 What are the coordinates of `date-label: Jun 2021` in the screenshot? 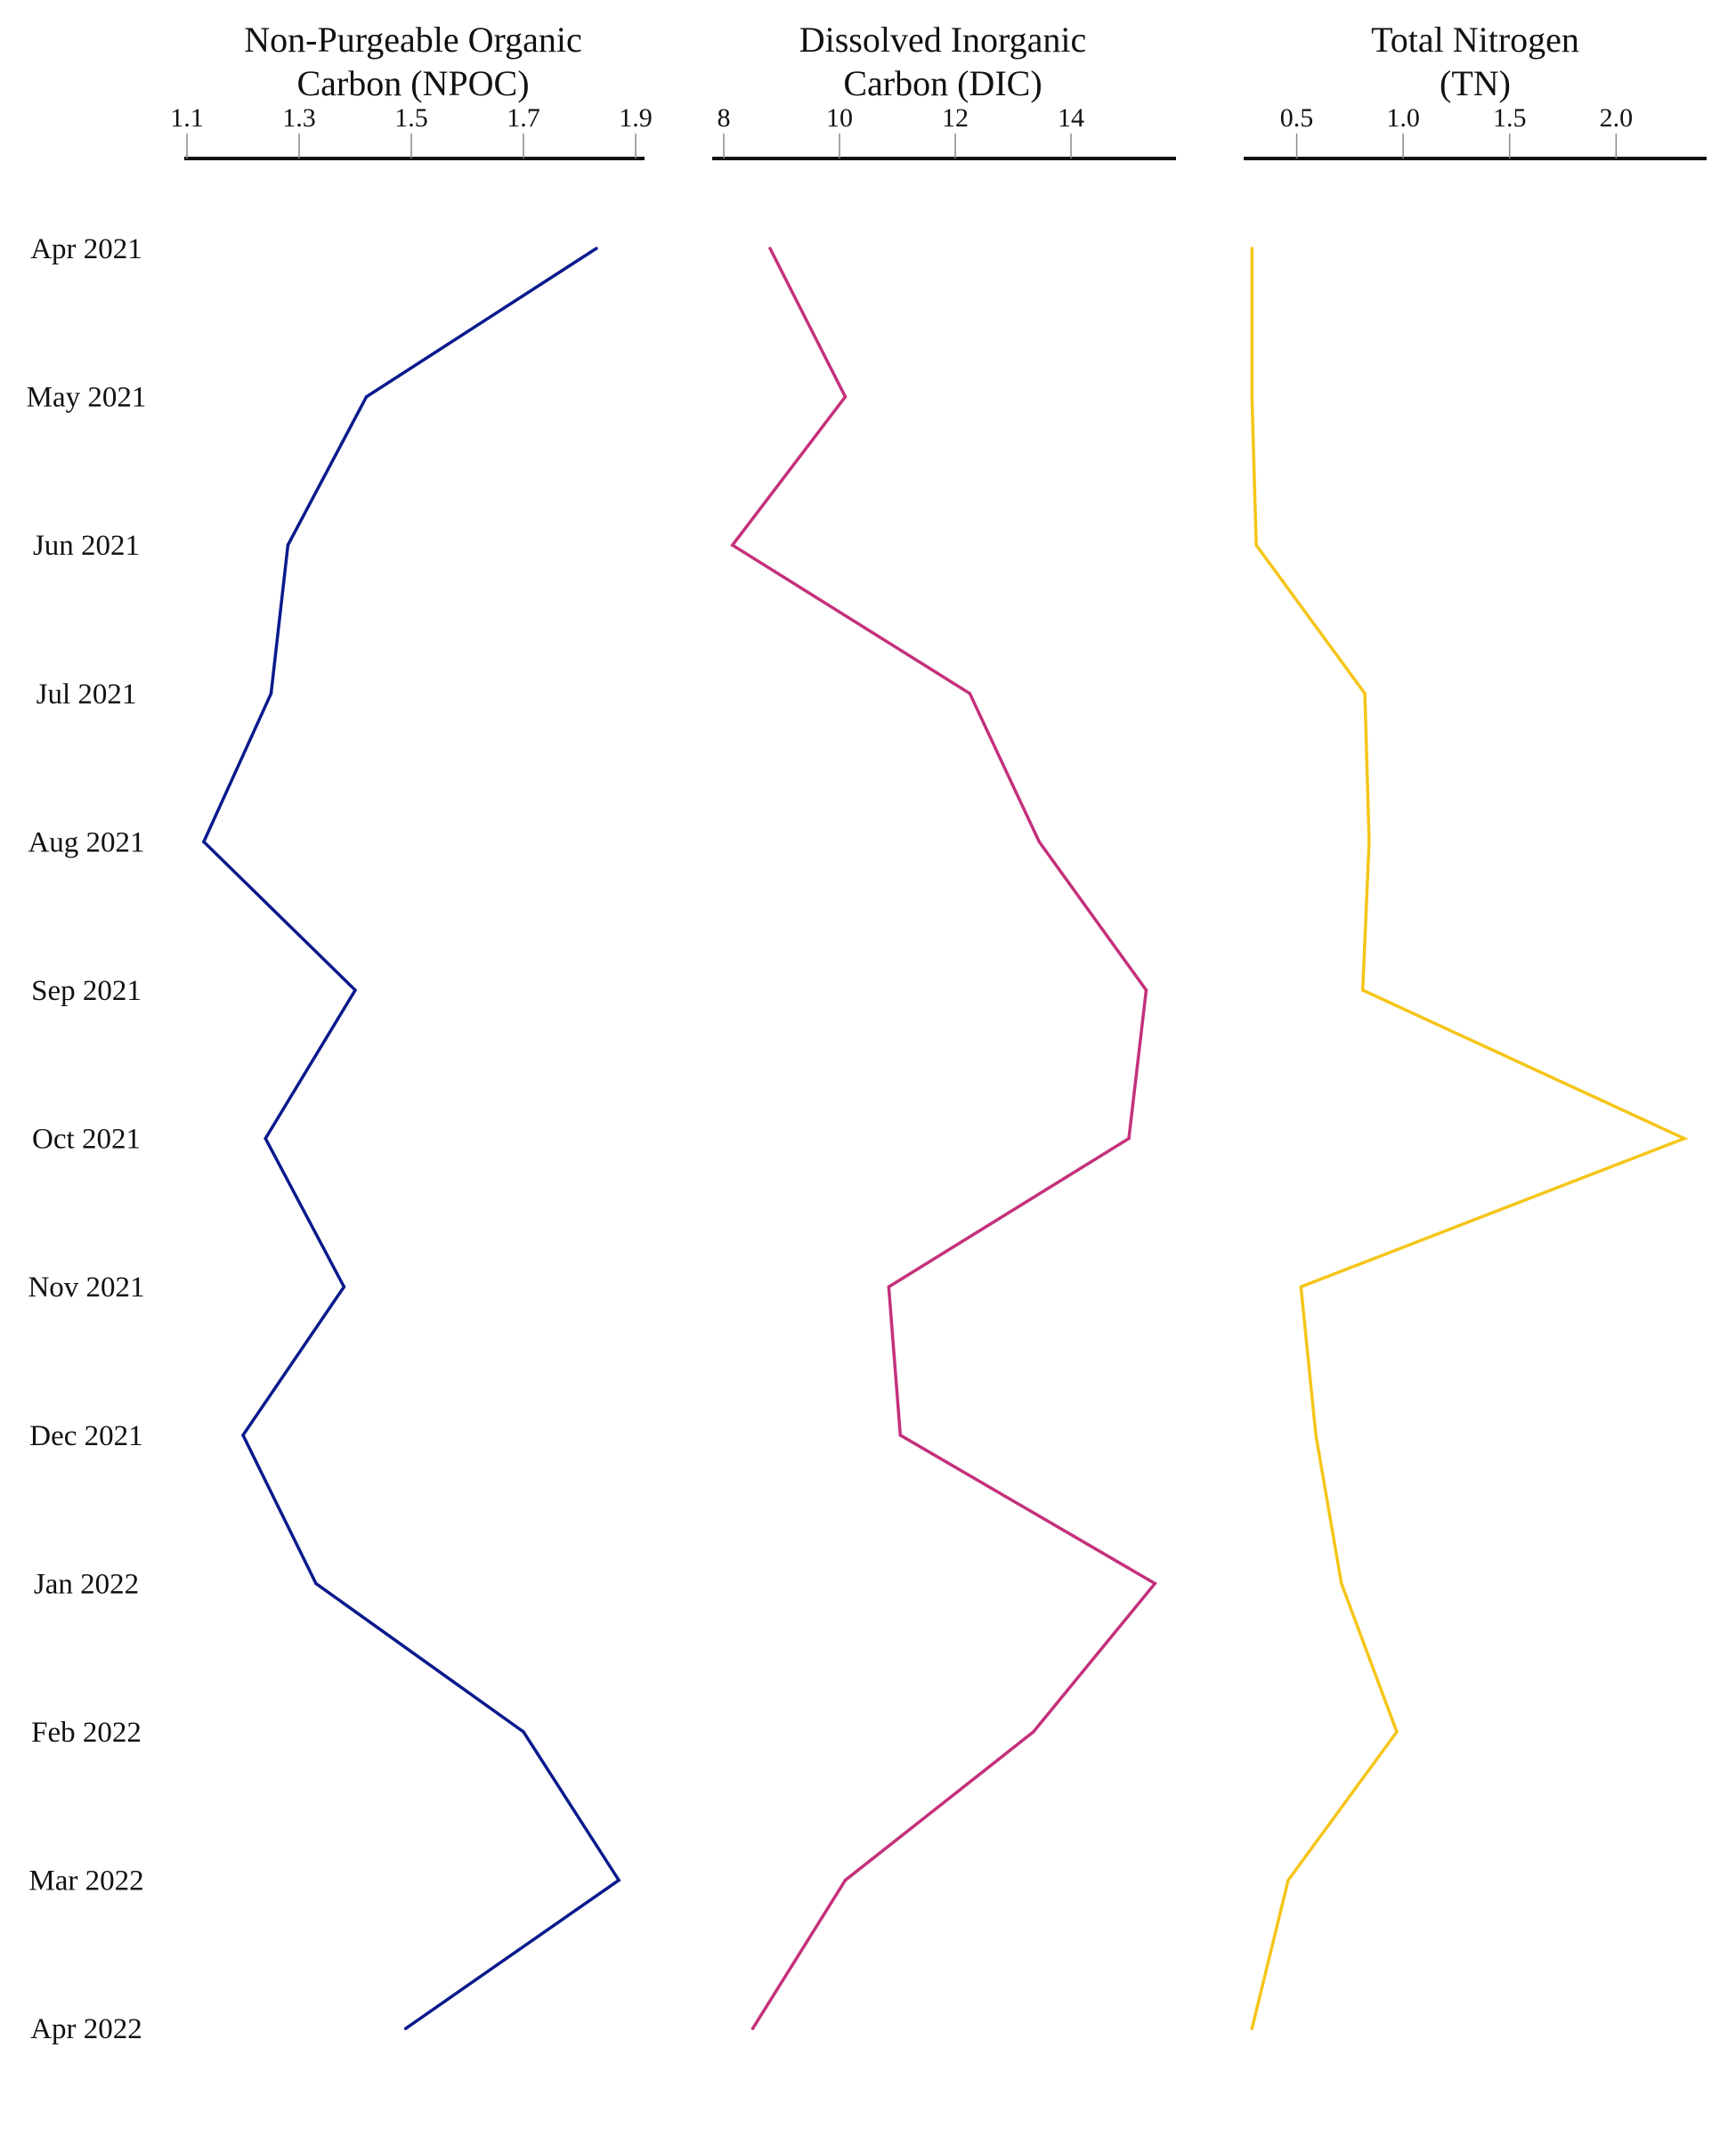 It's located at (86, 546).